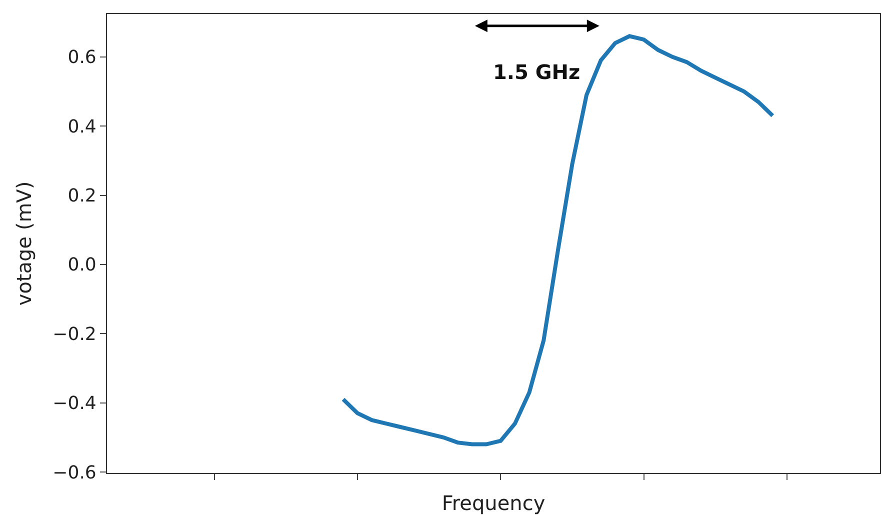 The height and width of the screenshot is (515, 882). What do you see at coordinates (82, 127) in the screenshot?
I see `y-tick-label: 0.4` at bounding box center [82, 127].